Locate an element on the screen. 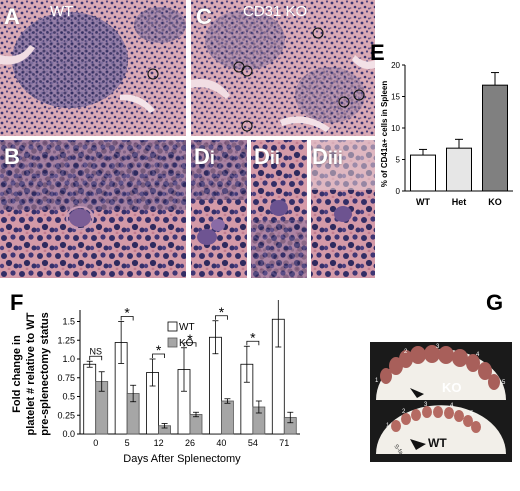  panel-b-image is located at coordinates (93, 209).